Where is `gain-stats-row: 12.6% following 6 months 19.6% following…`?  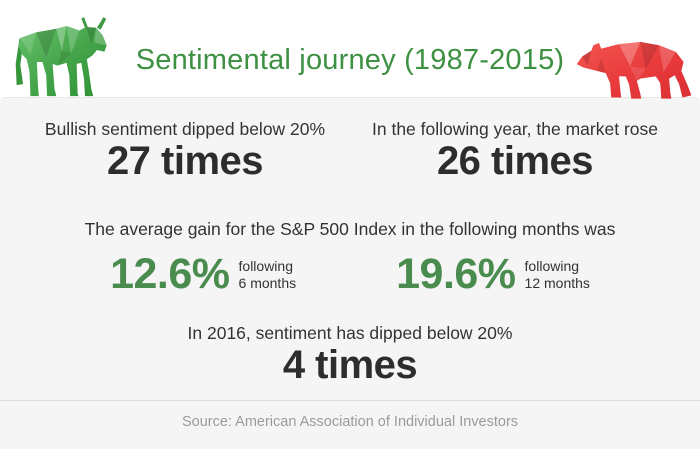 gain-stats-row: 12.6% following 6 months 19.6% following… is located at coordinates (350, 272).